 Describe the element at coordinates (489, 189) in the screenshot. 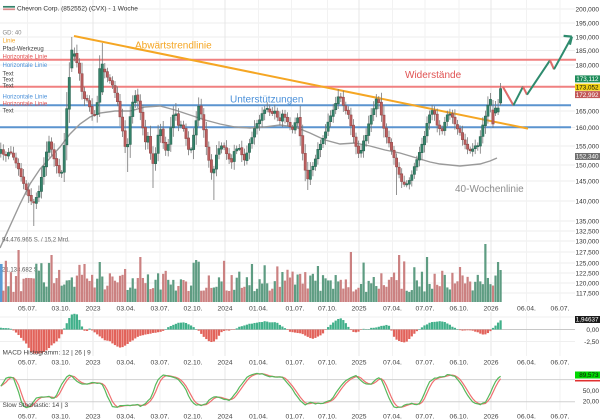

I see `svg-text: 40-Wochenlinie` at that location.